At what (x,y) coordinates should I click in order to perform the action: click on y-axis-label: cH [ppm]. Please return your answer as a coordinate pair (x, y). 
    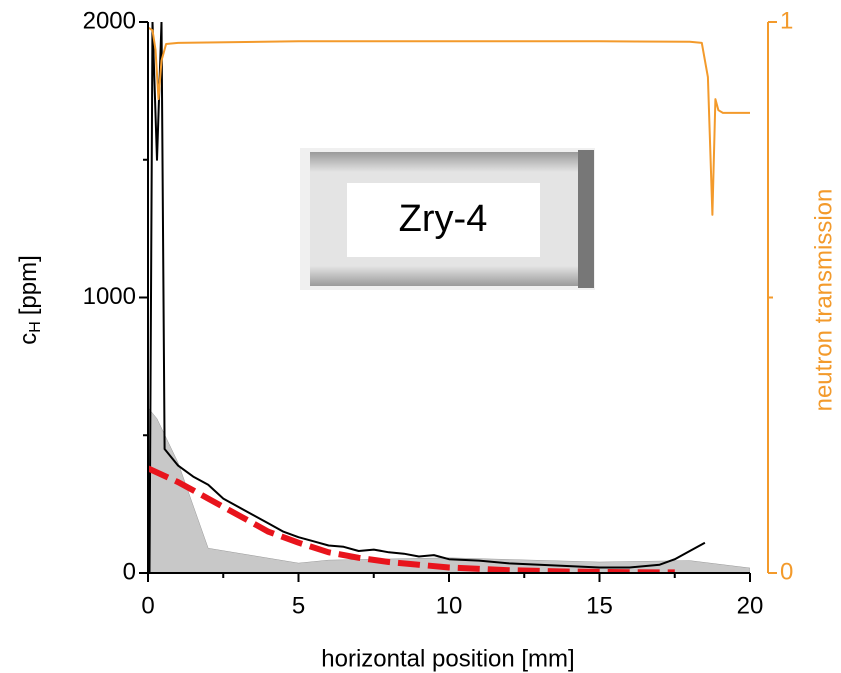
    Looking at the image, I should click on (29, 300).